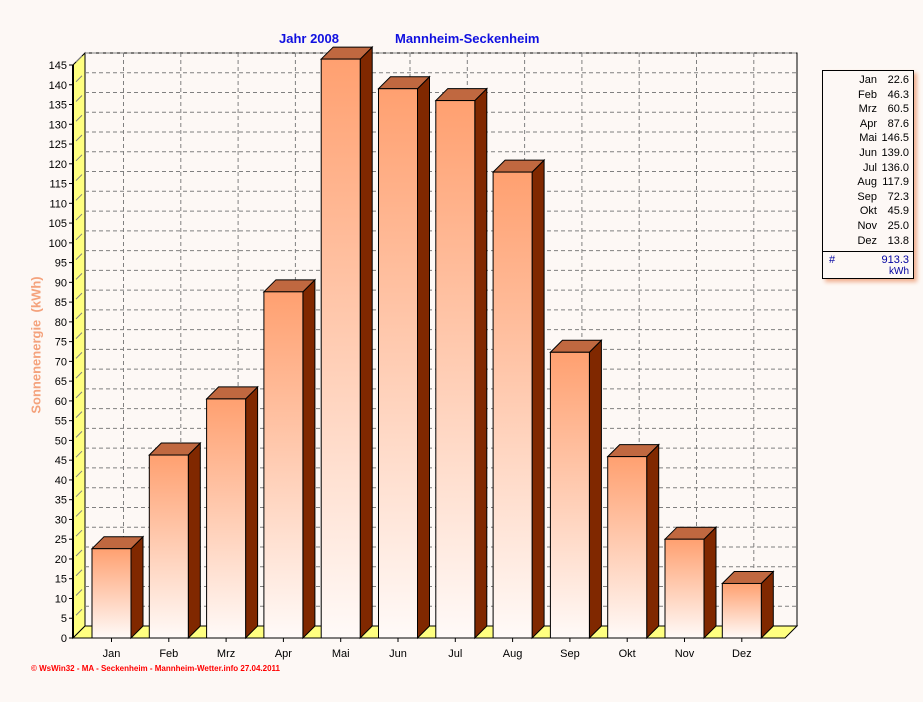 The height and width of the screenshot is (702, 923). Describe the element at coordinates (898, 196) in the screenshot. I see `legend-value: 72.3` at that location.